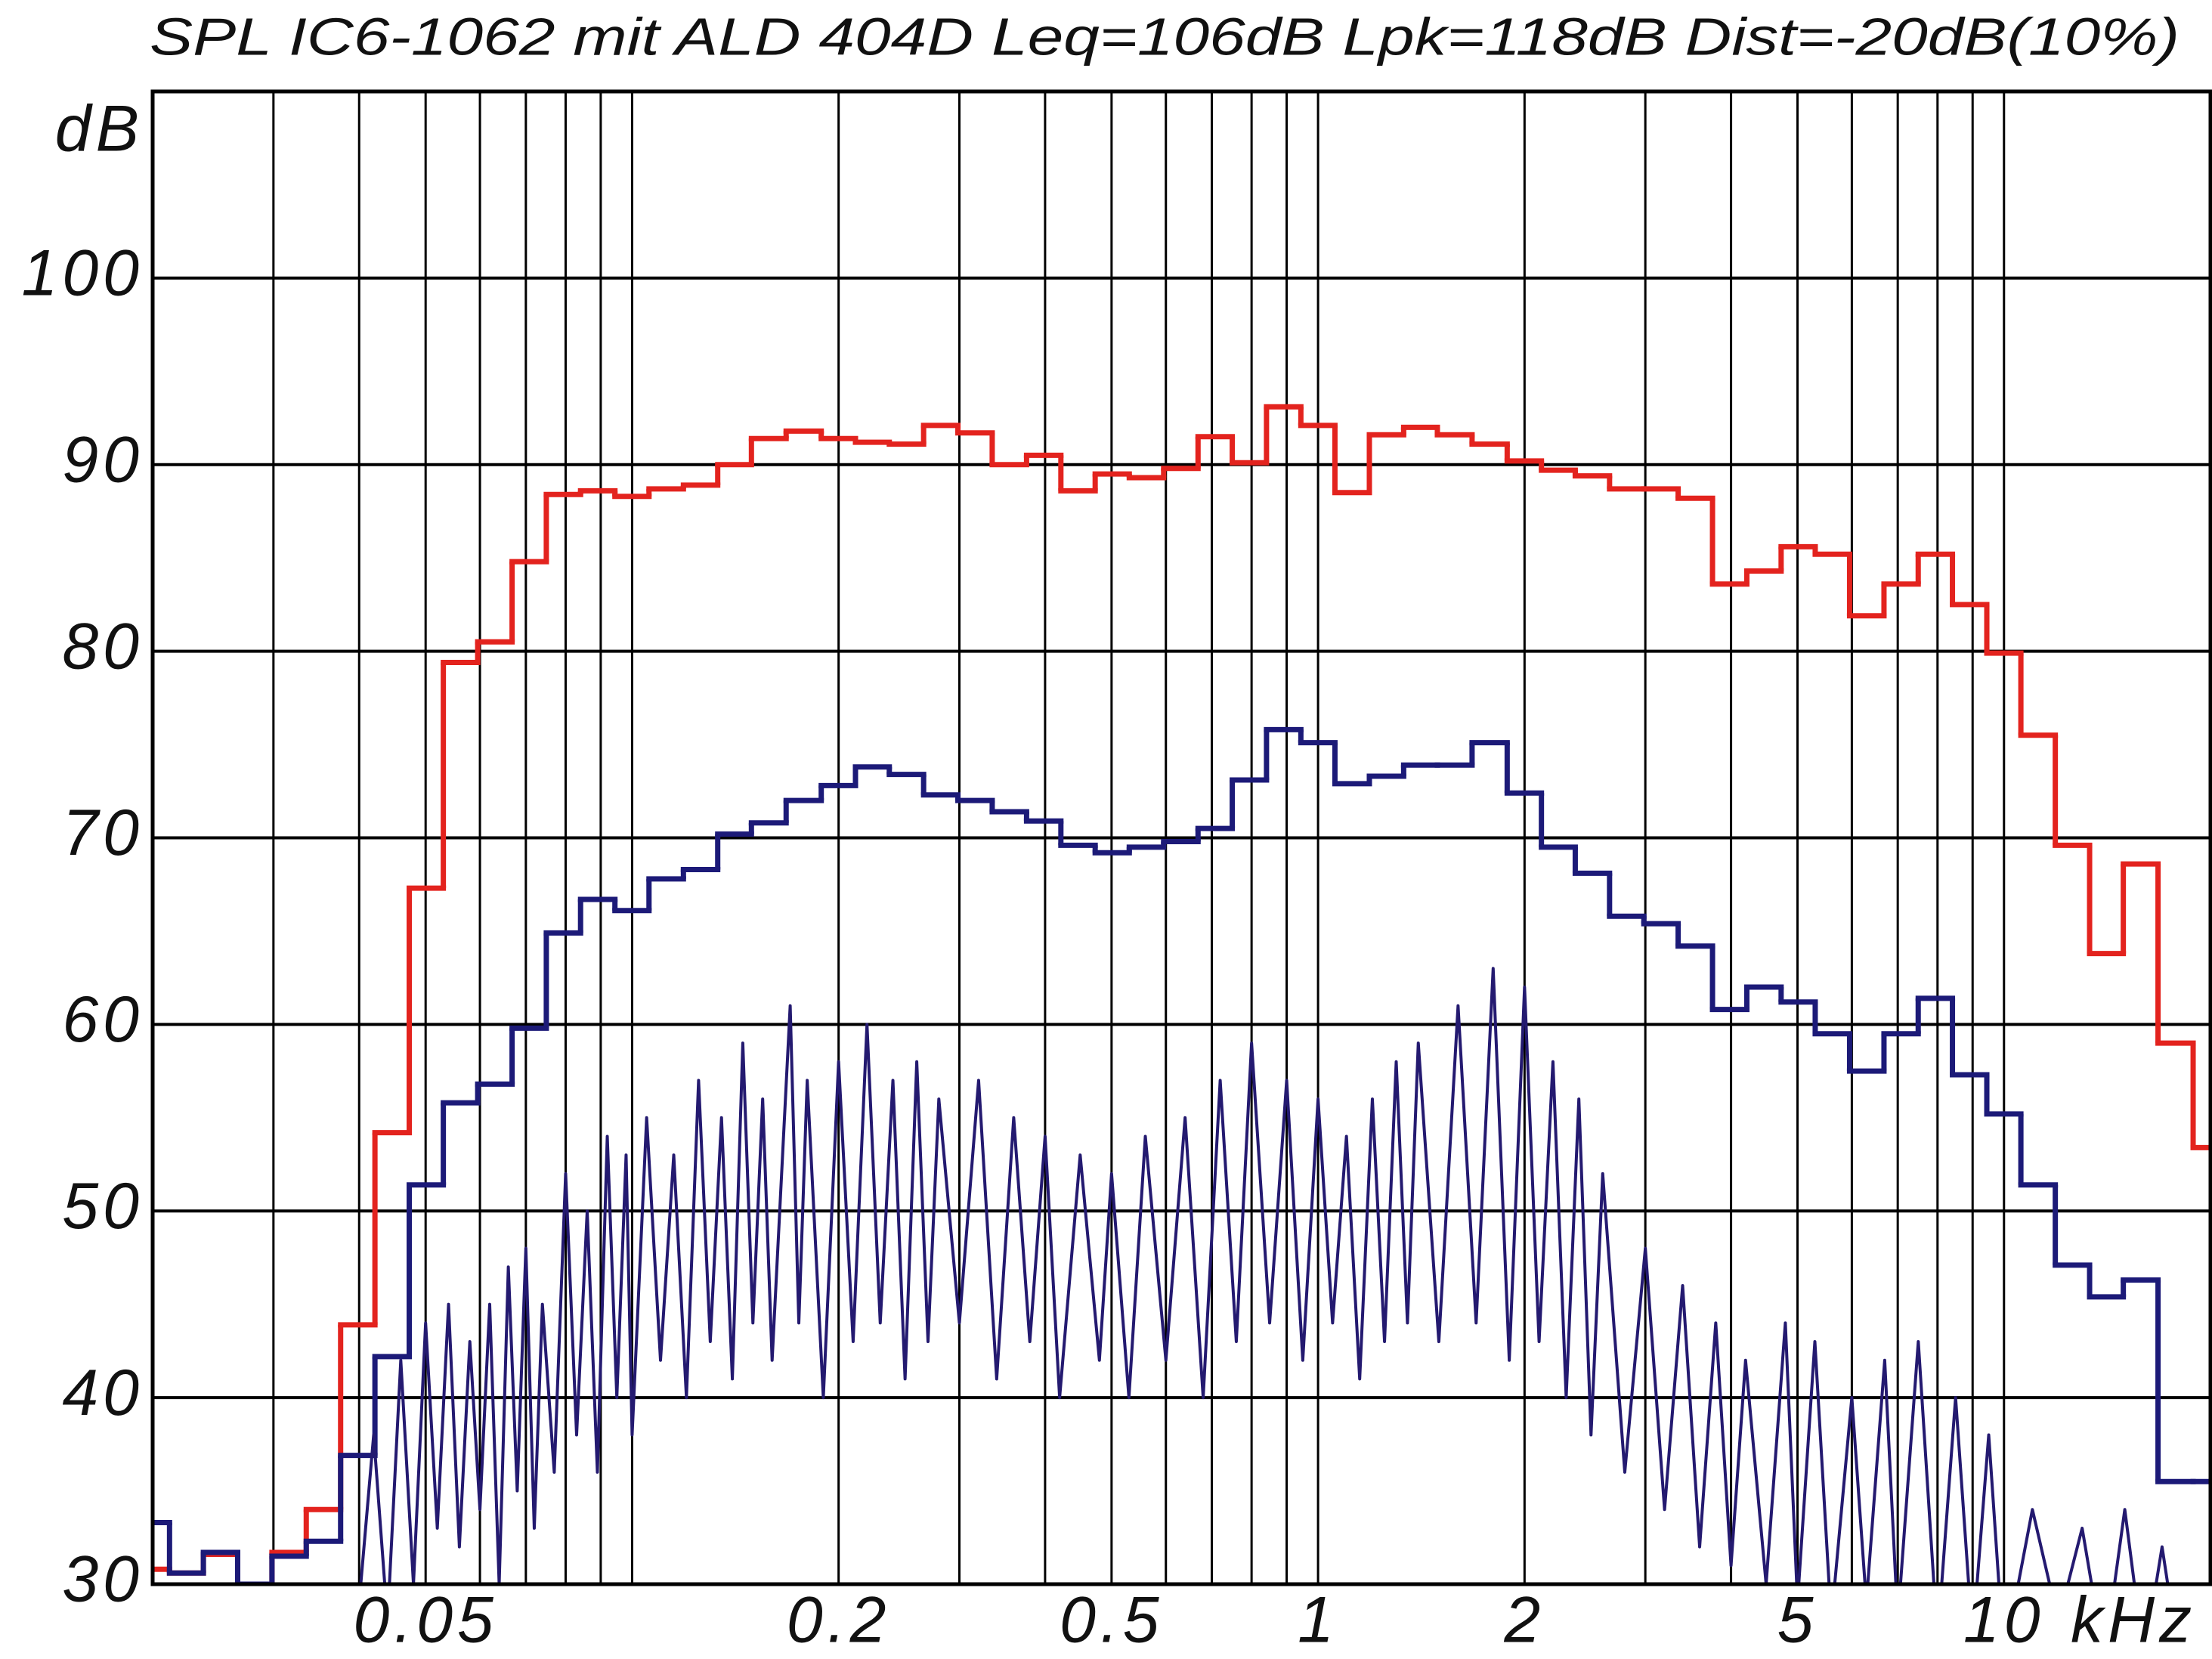 The image size is (2212, 1659). What do you see at coordinates (1798, 1620) in the screenshot?
I see `x-tick-label: 5` at bounding box center [1798, 1620].